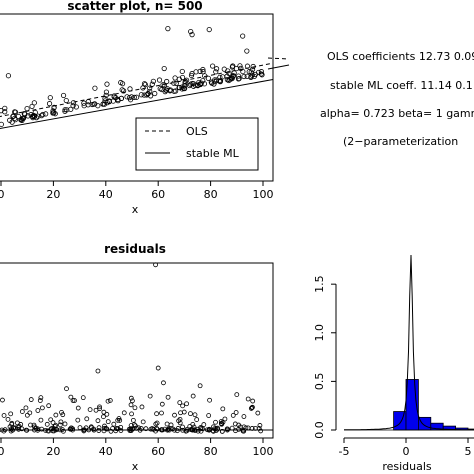 This screenshot has height=474, width=474. Describe the element at coordinates (263, 194) in the screenshot. I see `scatter-x-tick-label: 100` at that location.